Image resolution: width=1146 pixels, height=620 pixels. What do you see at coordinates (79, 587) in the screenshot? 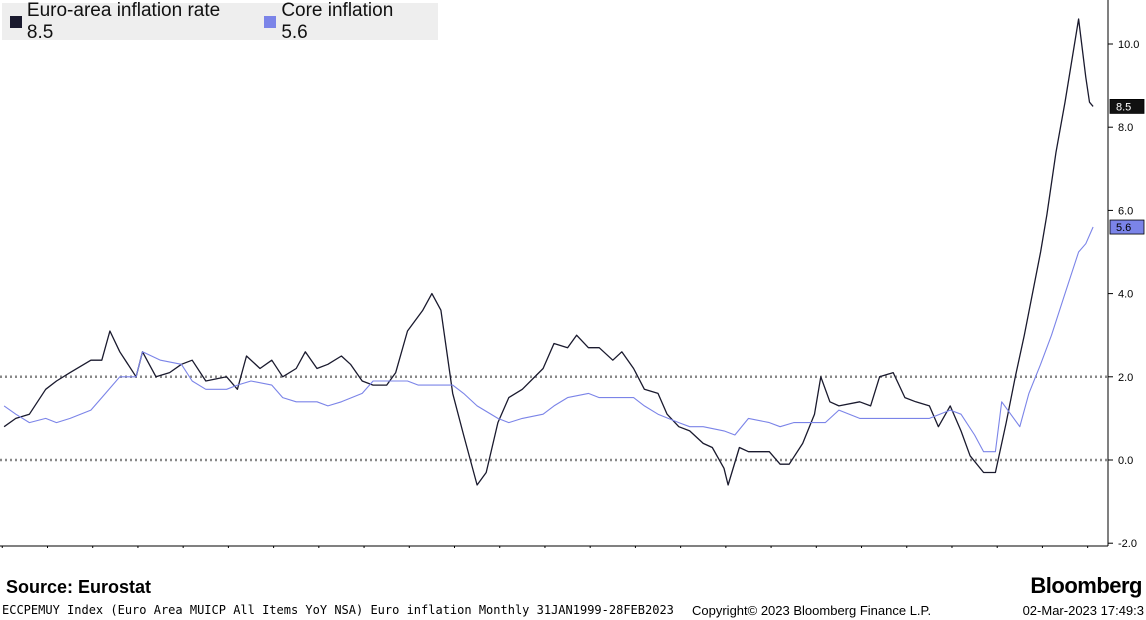
I see `source-label: Source: Eurostat` at bounding box center [79, 587].